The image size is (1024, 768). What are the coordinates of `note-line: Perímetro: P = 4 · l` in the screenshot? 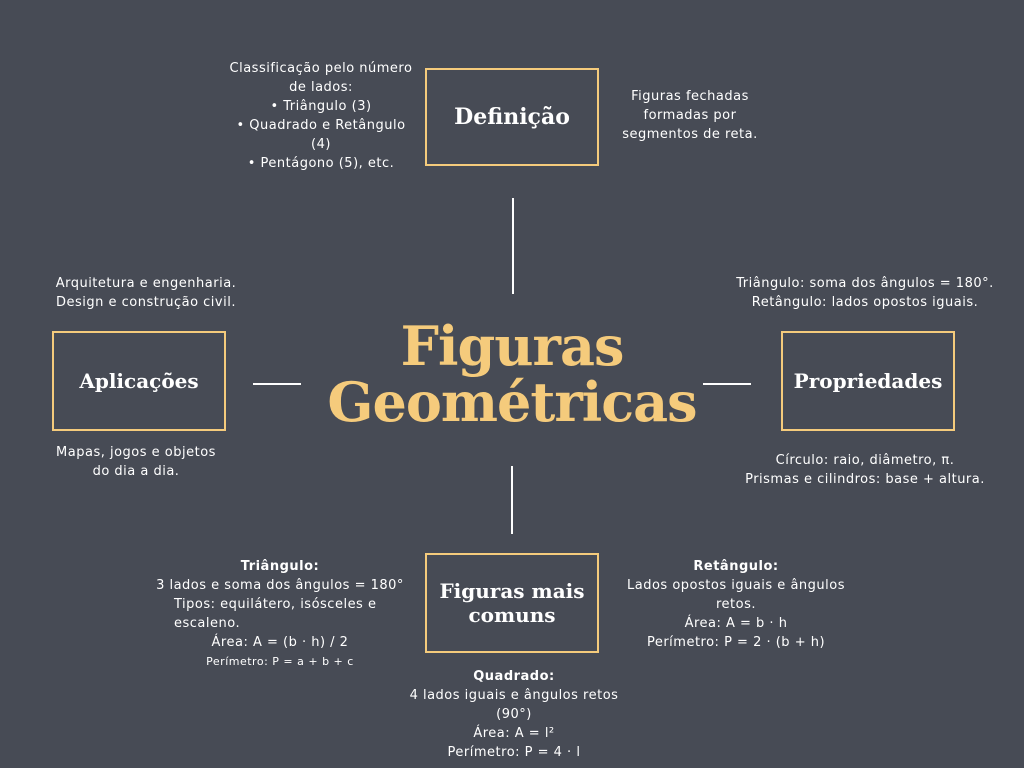 It's located at (514, 752).